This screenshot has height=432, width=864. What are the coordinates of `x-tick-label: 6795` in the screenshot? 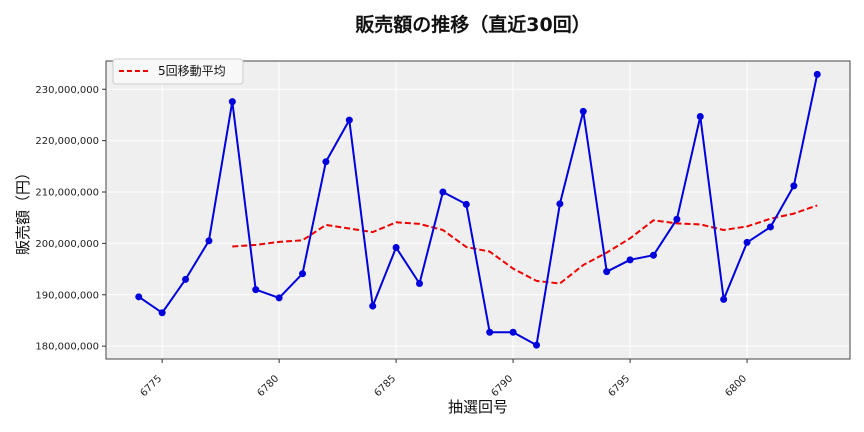 It's located at (619, 386).